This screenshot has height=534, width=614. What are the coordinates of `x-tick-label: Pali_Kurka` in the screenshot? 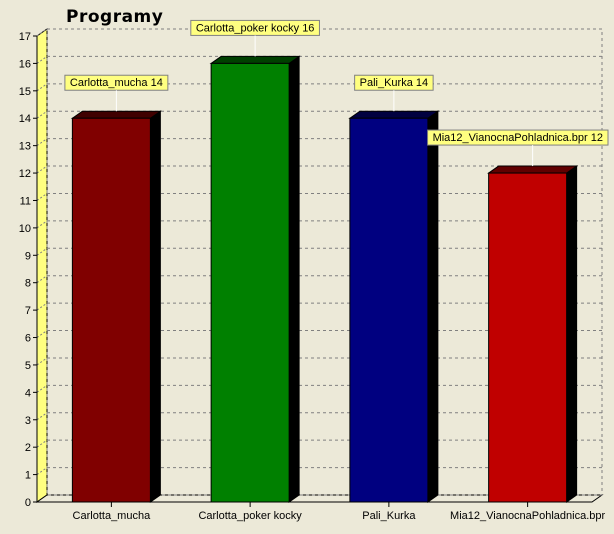 It's located at (389, 516).